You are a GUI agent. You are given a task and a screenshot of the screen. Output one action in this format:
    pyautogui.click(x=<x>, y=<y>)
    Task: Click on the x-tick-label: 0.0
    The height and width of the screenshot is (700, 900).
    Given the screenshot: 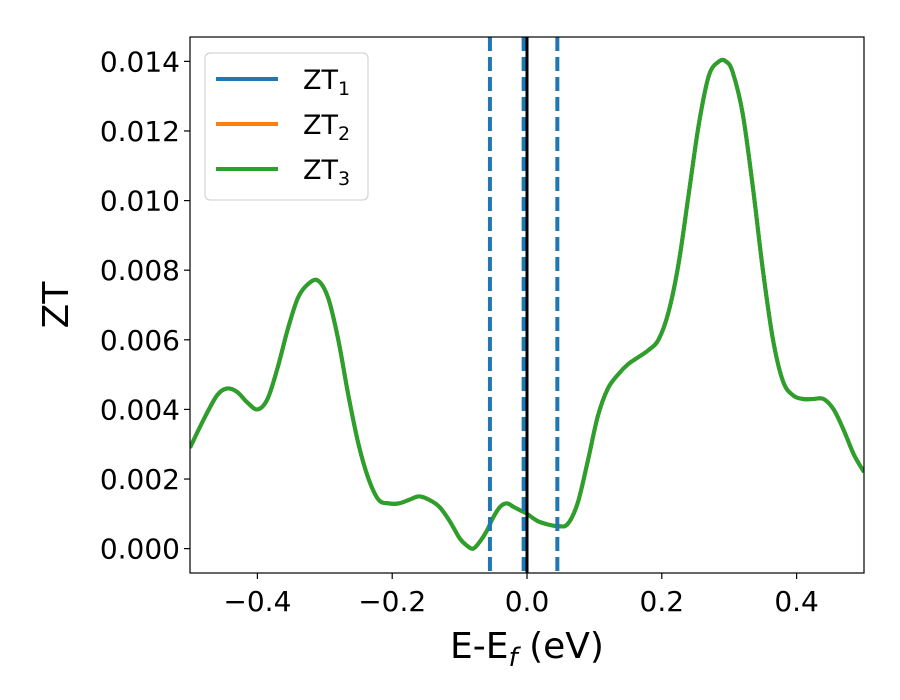 What is the action you would take?
    pyautogui.click(x=527, y=601)
    